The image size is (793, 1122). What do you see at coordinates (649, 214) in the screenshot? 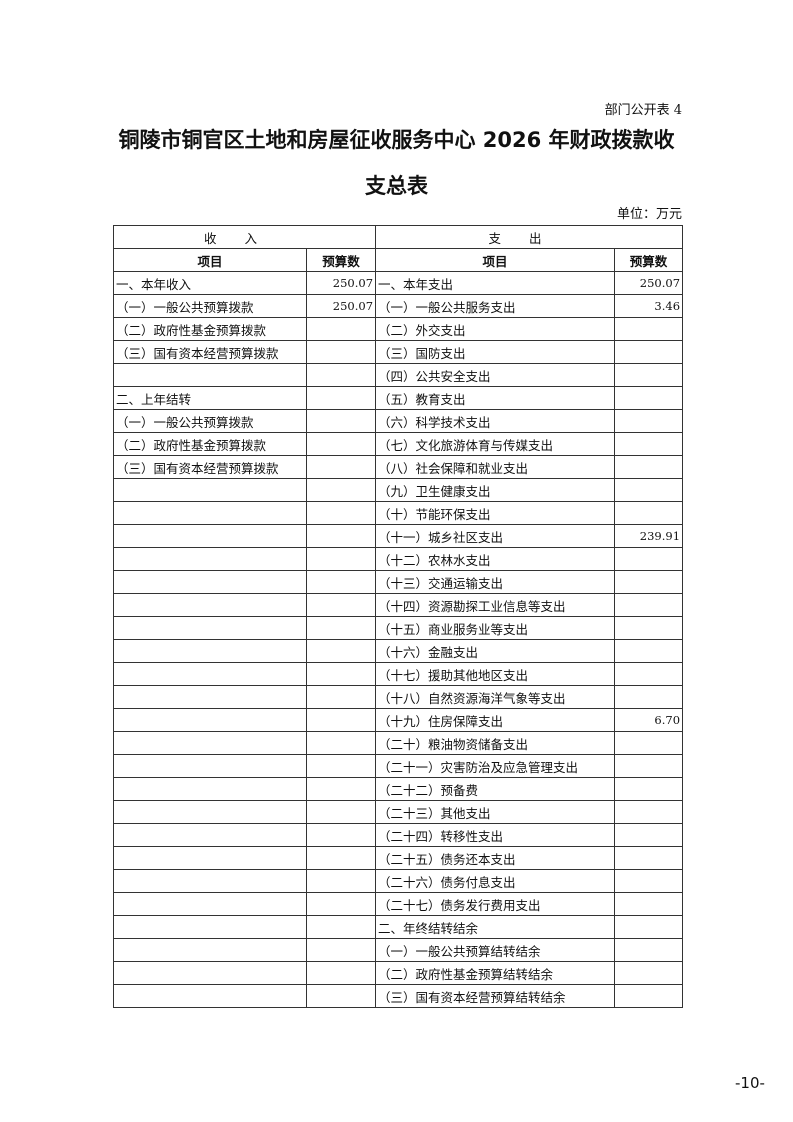
I see `unit-label: 单位：万元` at bounding box center [649, 214].